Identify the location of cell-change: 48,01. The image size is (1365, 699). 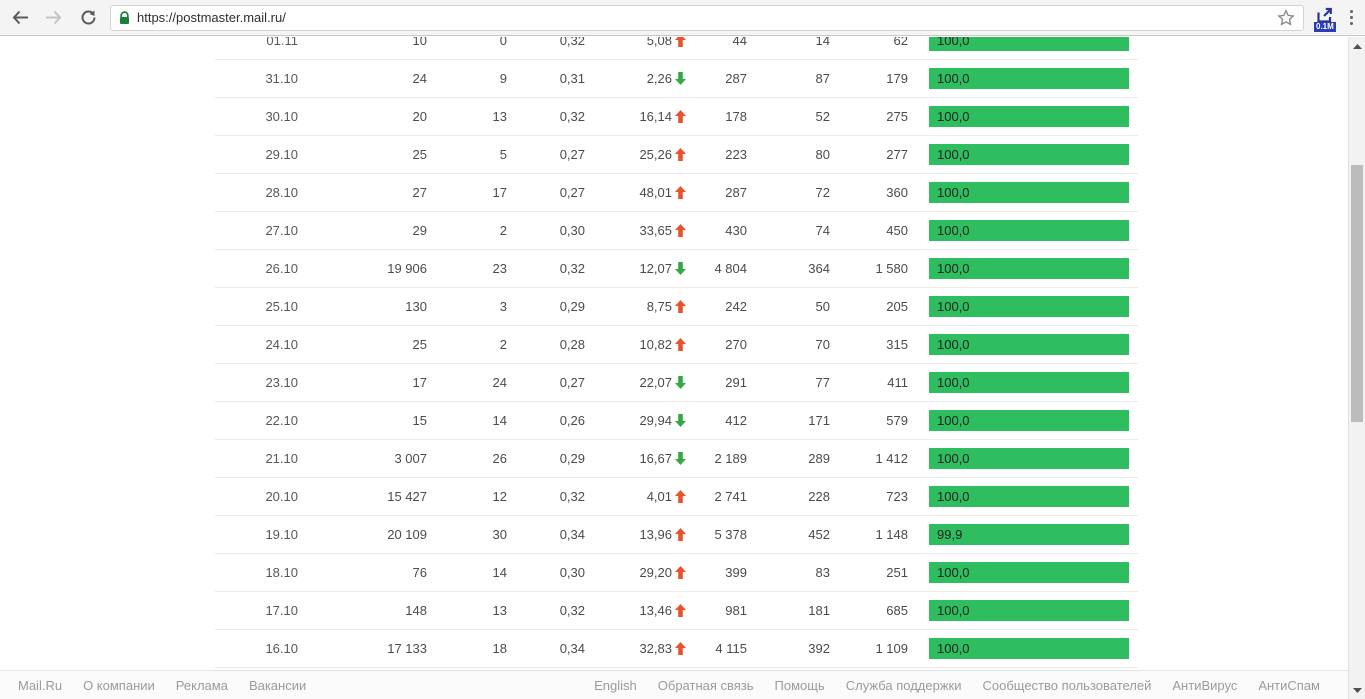
(635, 192).